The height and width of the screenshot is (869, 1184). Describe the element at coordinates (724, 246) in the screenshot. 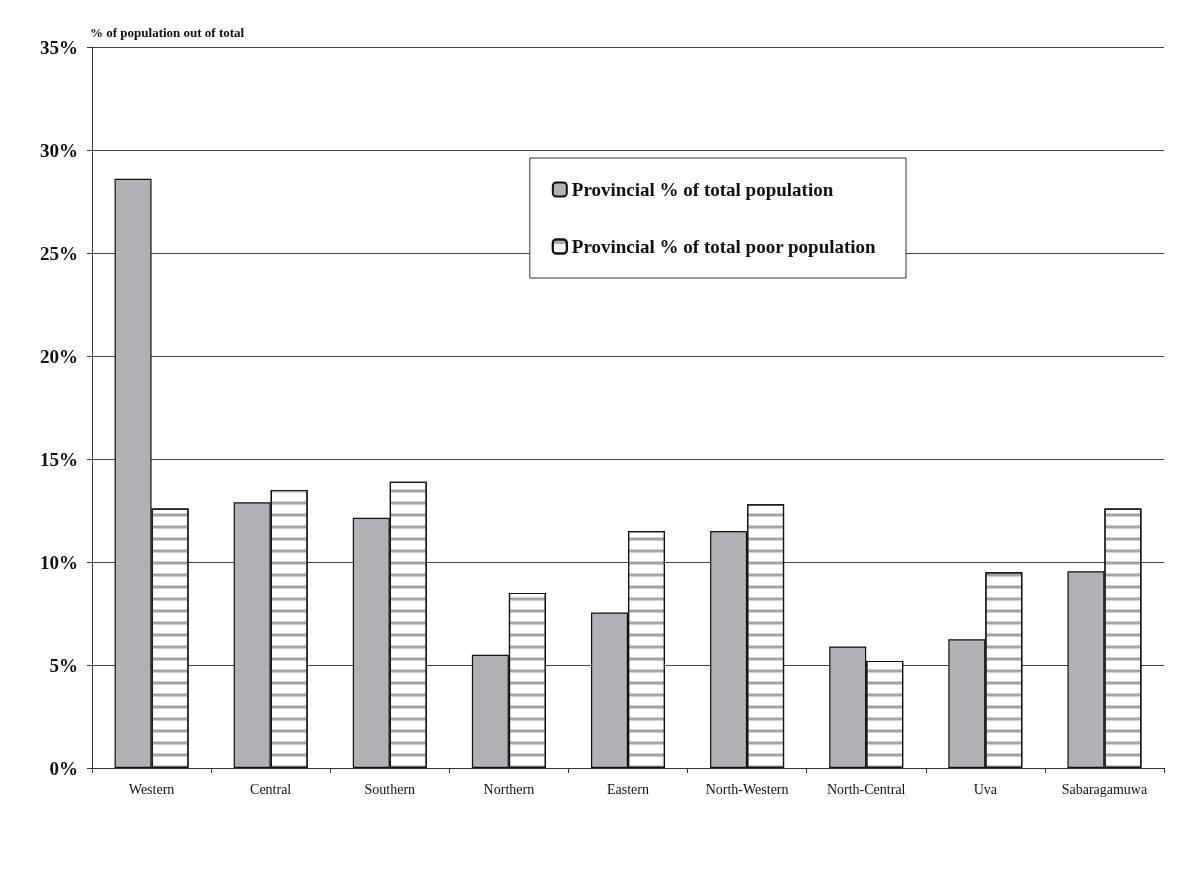

I see `legend-label: Provincial % of total poor population` at that location.